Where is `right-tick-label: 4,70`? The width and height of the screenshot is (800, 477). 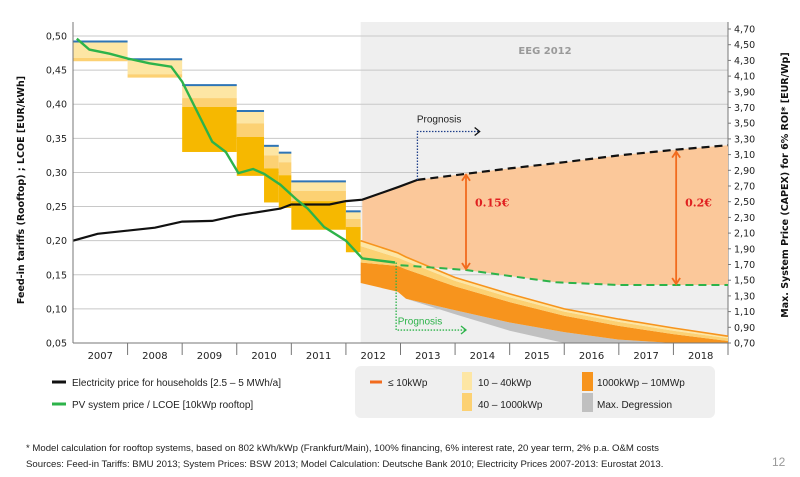 right-tick-label: 4,70 is located at coordinates (744, 30).